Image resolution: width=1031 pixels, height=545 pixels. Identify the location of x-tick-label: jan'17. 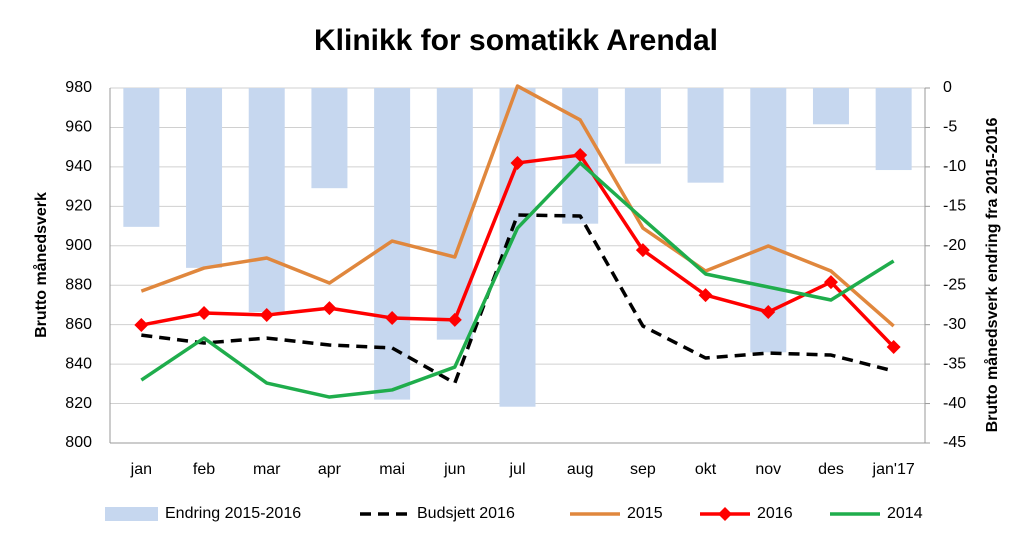
(893, 469).